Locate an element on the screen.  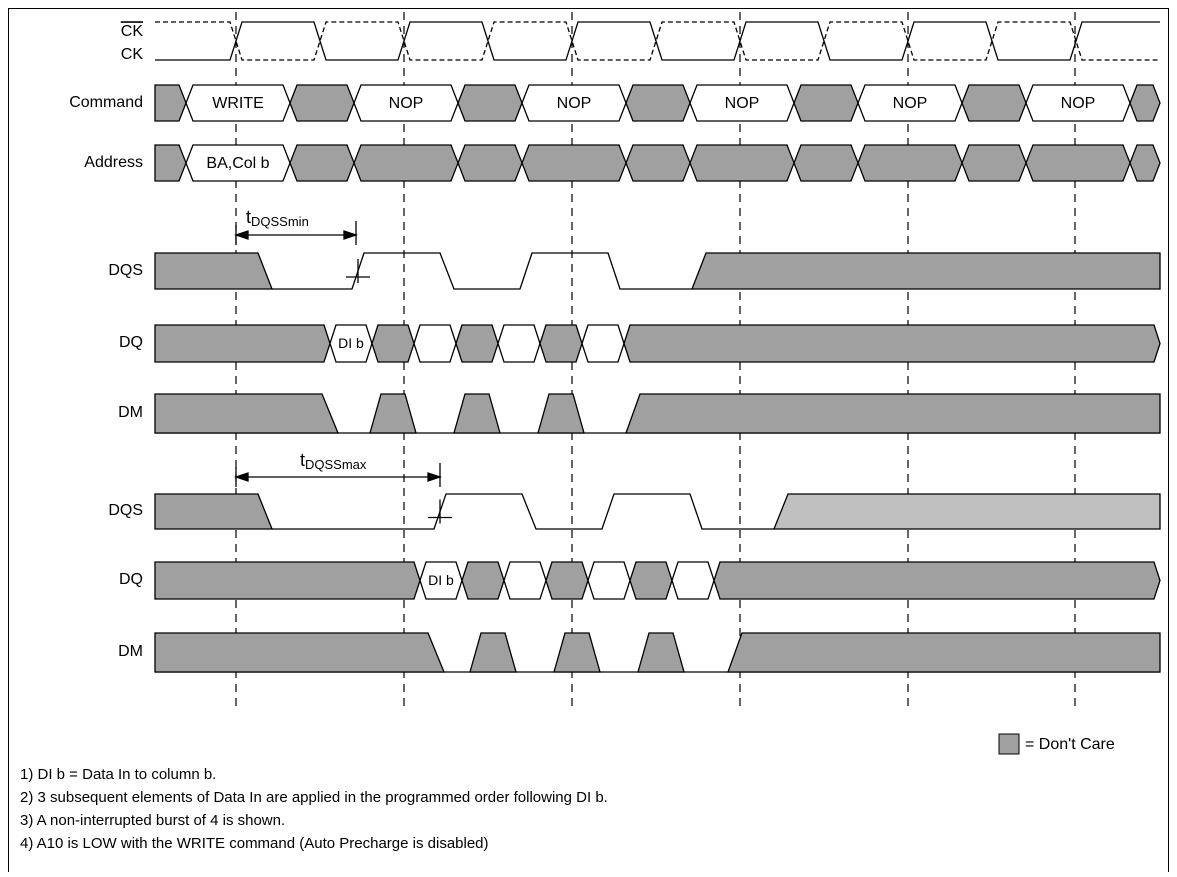
legend-swatch is located at coordinates (1009, 744).